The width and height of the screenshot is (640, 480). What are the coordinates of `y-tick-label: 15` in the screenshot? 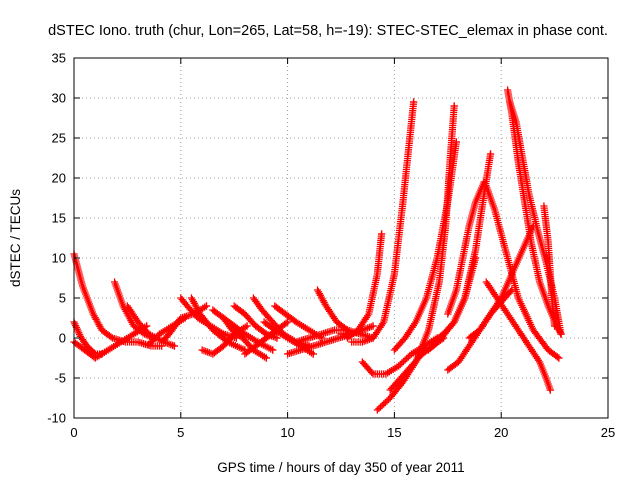 It's located at (59, 218).